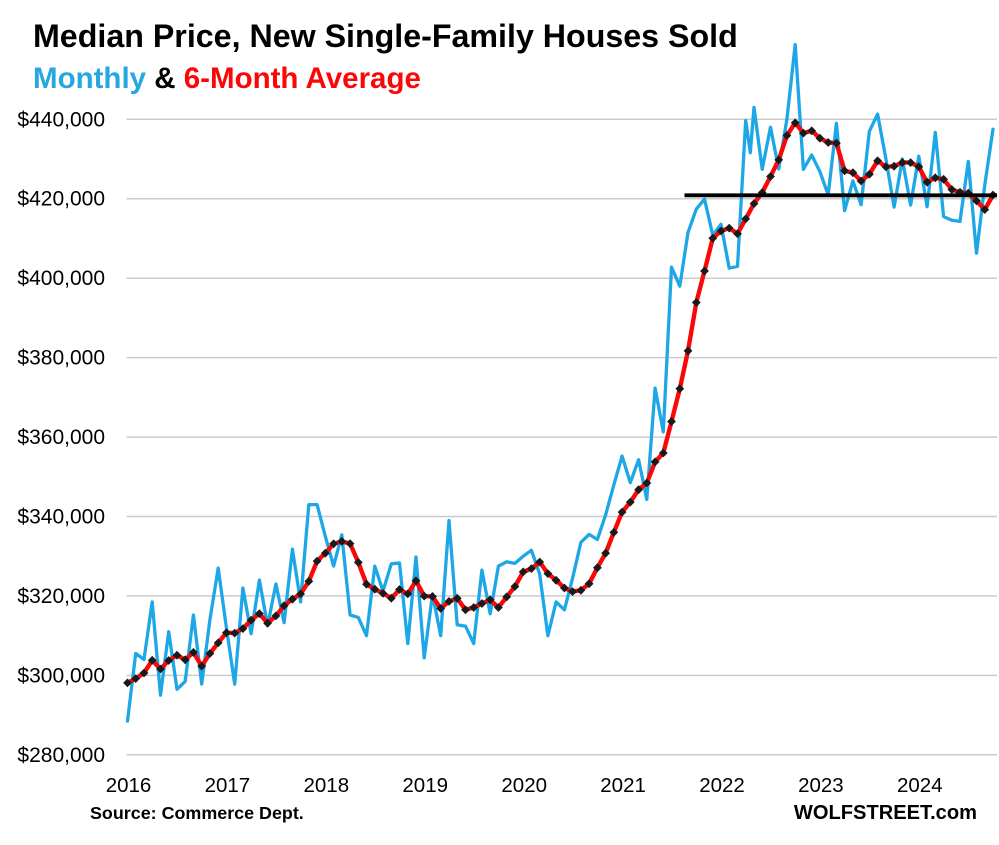 Image resolution: width=999 pixels, height=845 pixels. What do you see at coordinates (61, 119) in the screenshot?
I see `svg-text: $440,000` at bounding box center [61, 119].